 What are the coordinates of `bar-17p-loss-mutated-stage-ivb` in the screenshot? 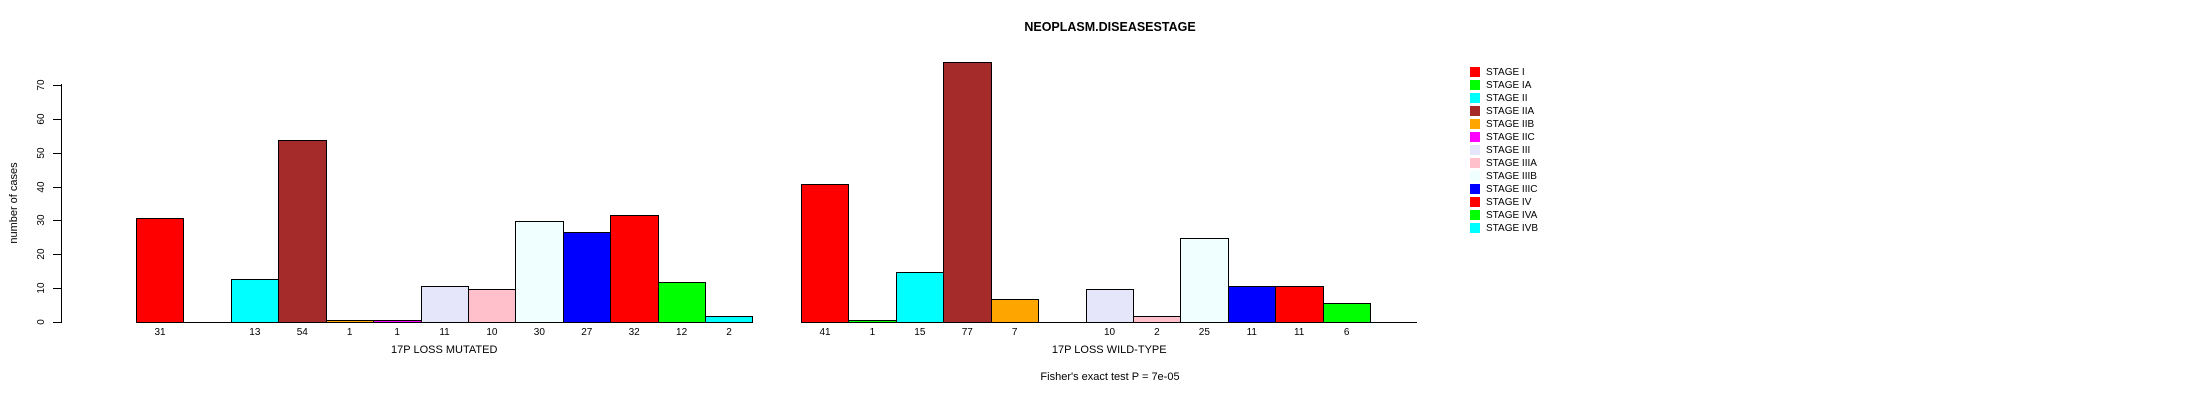 It's located at (729, 319).